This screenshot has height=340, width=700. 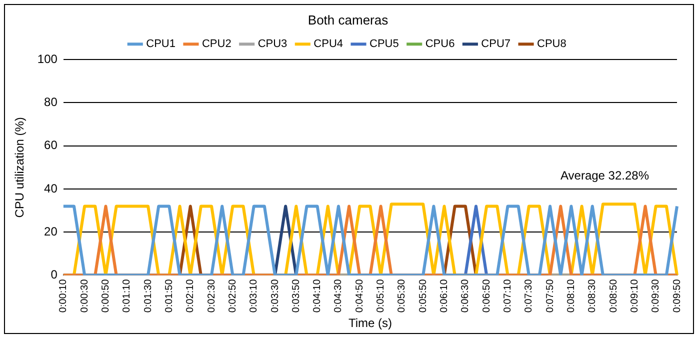 What do you see at coordinates (444, 295) in the screenshot?
I see `x-tick-label: 0:06:10` at bounding box center [444, 295].